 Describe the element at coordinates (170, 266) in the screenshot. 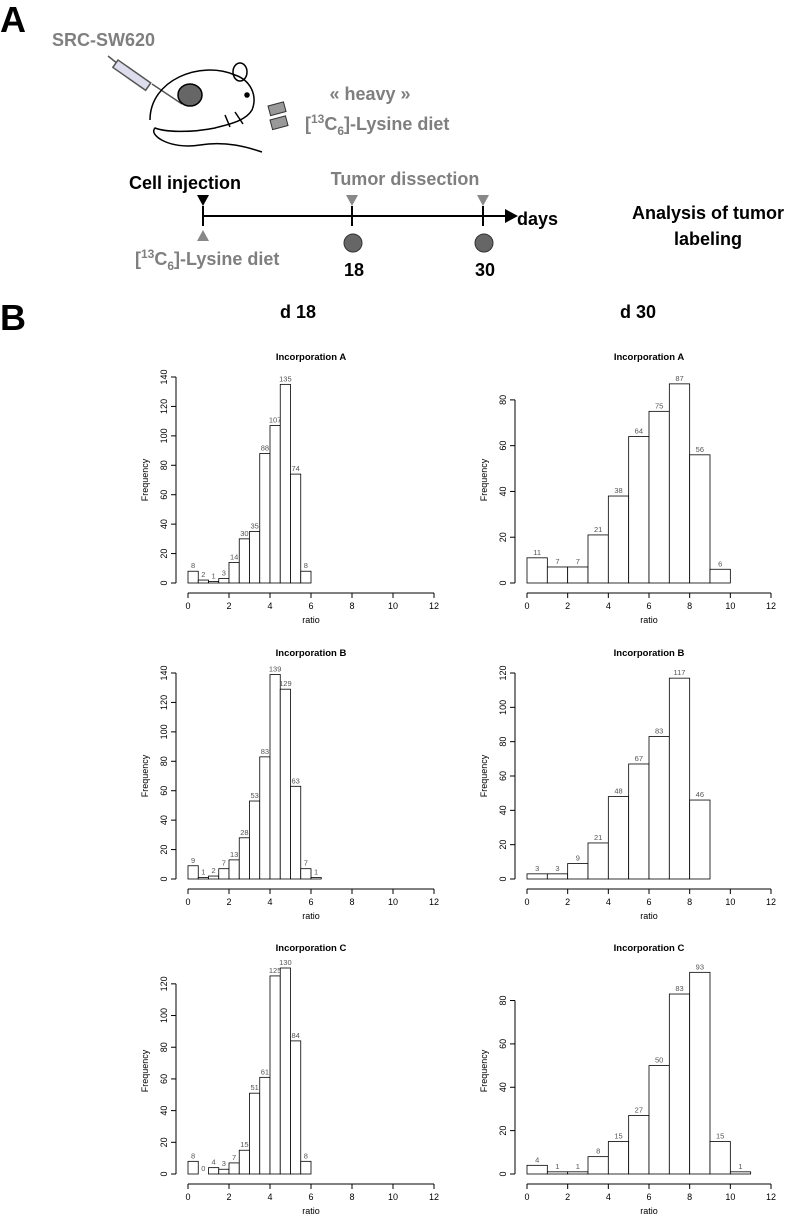

I see `text-part: 6` at that location.